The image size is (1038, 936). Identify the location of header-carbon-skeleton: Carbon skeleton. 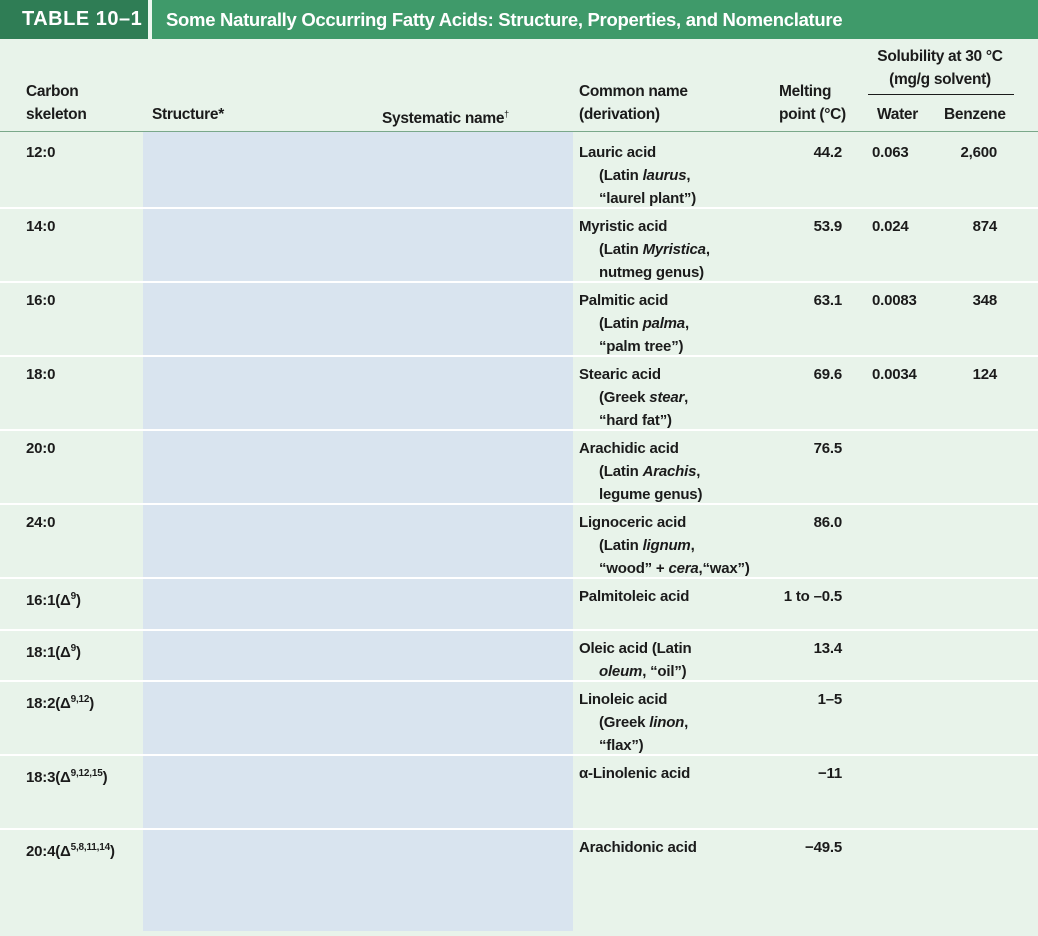
(56, 103).